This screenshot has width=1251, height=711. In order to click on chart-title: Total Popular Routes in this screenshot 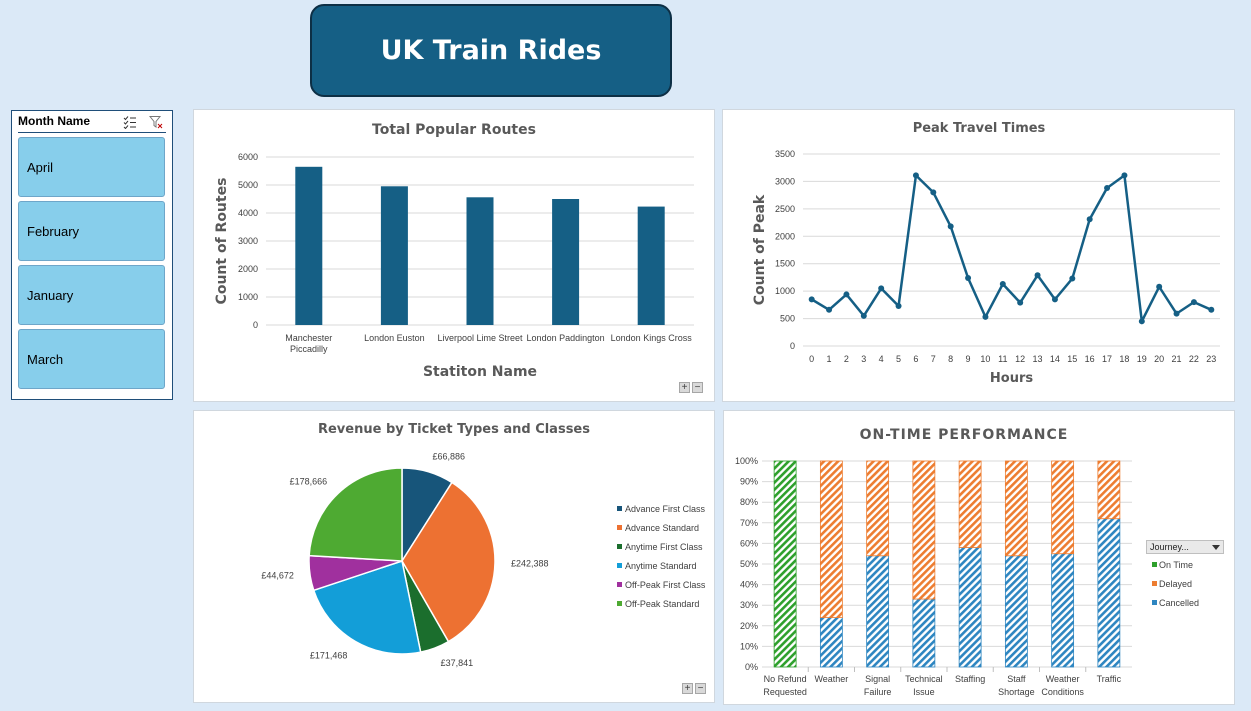, I will do `click(454, 130)`.